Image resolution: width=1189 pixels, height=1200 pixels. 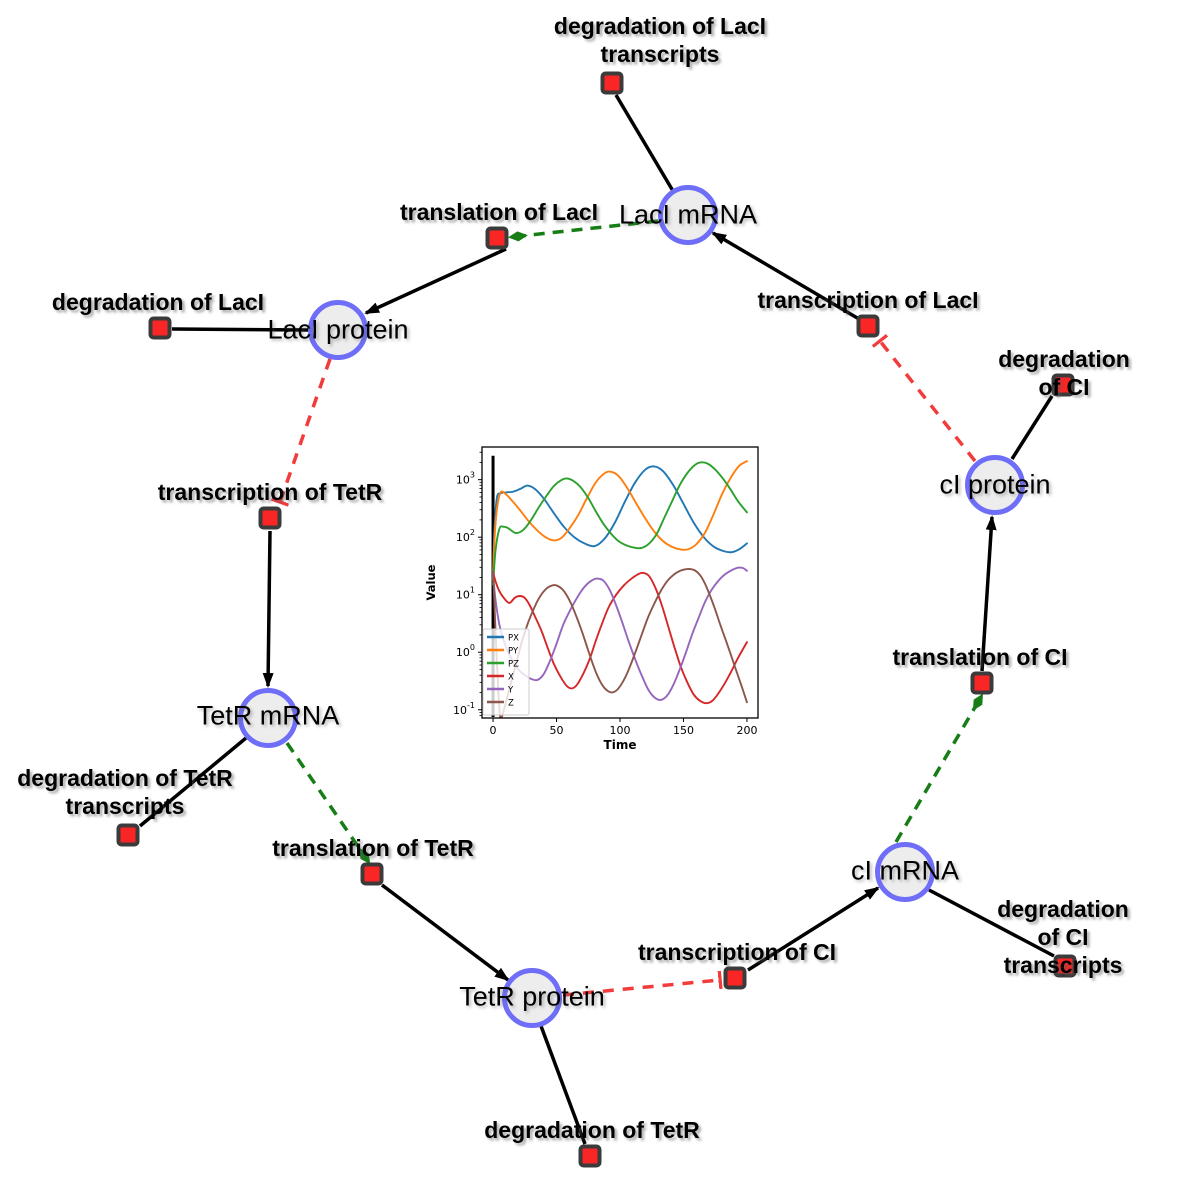 I want to click on chart-series-PZ, so click(x=620, y=523).